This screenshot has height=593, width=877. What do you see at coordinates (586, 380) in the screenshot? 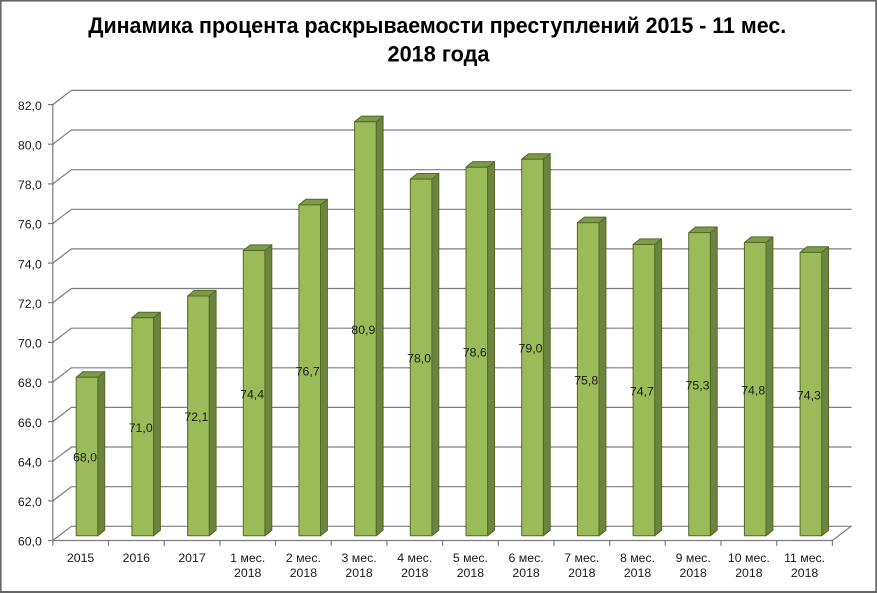
I see `svg-text: 75,8` at bounding box center [586, 380].